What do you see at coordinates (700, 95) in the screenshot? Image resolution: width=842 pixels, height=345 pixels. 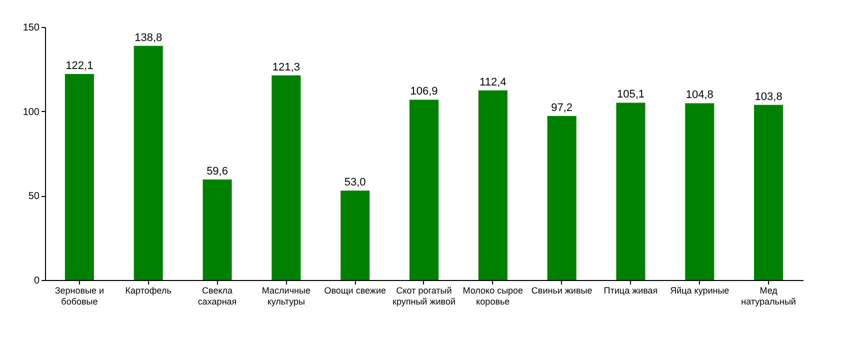 I see `data-label: 104,8` at bounding box center [700, 95].